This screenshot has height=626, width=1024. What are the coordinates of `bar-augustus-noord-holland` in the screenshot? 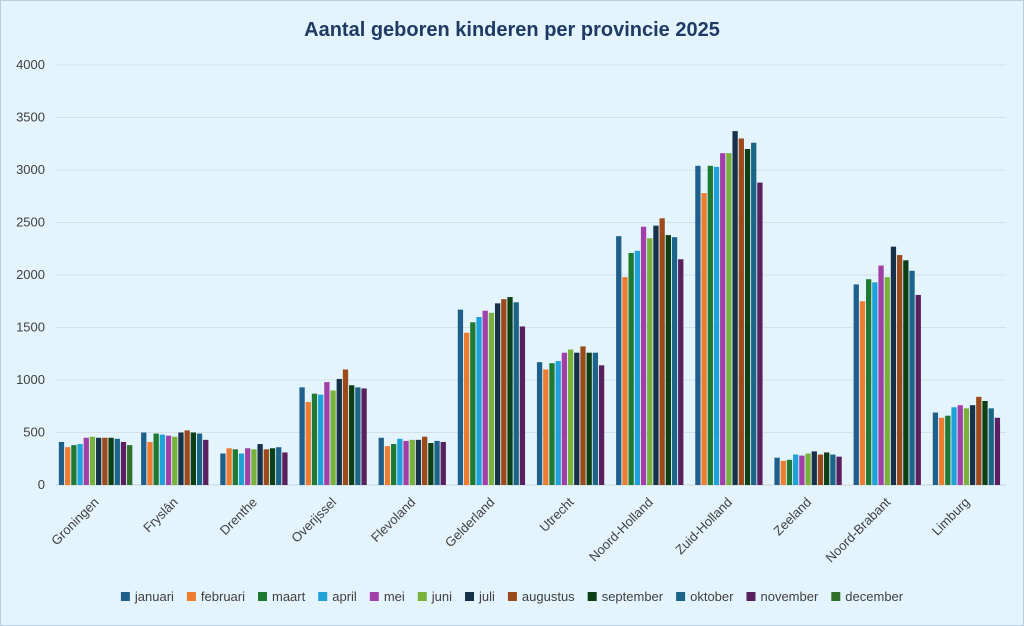 It's located at (662, 352).